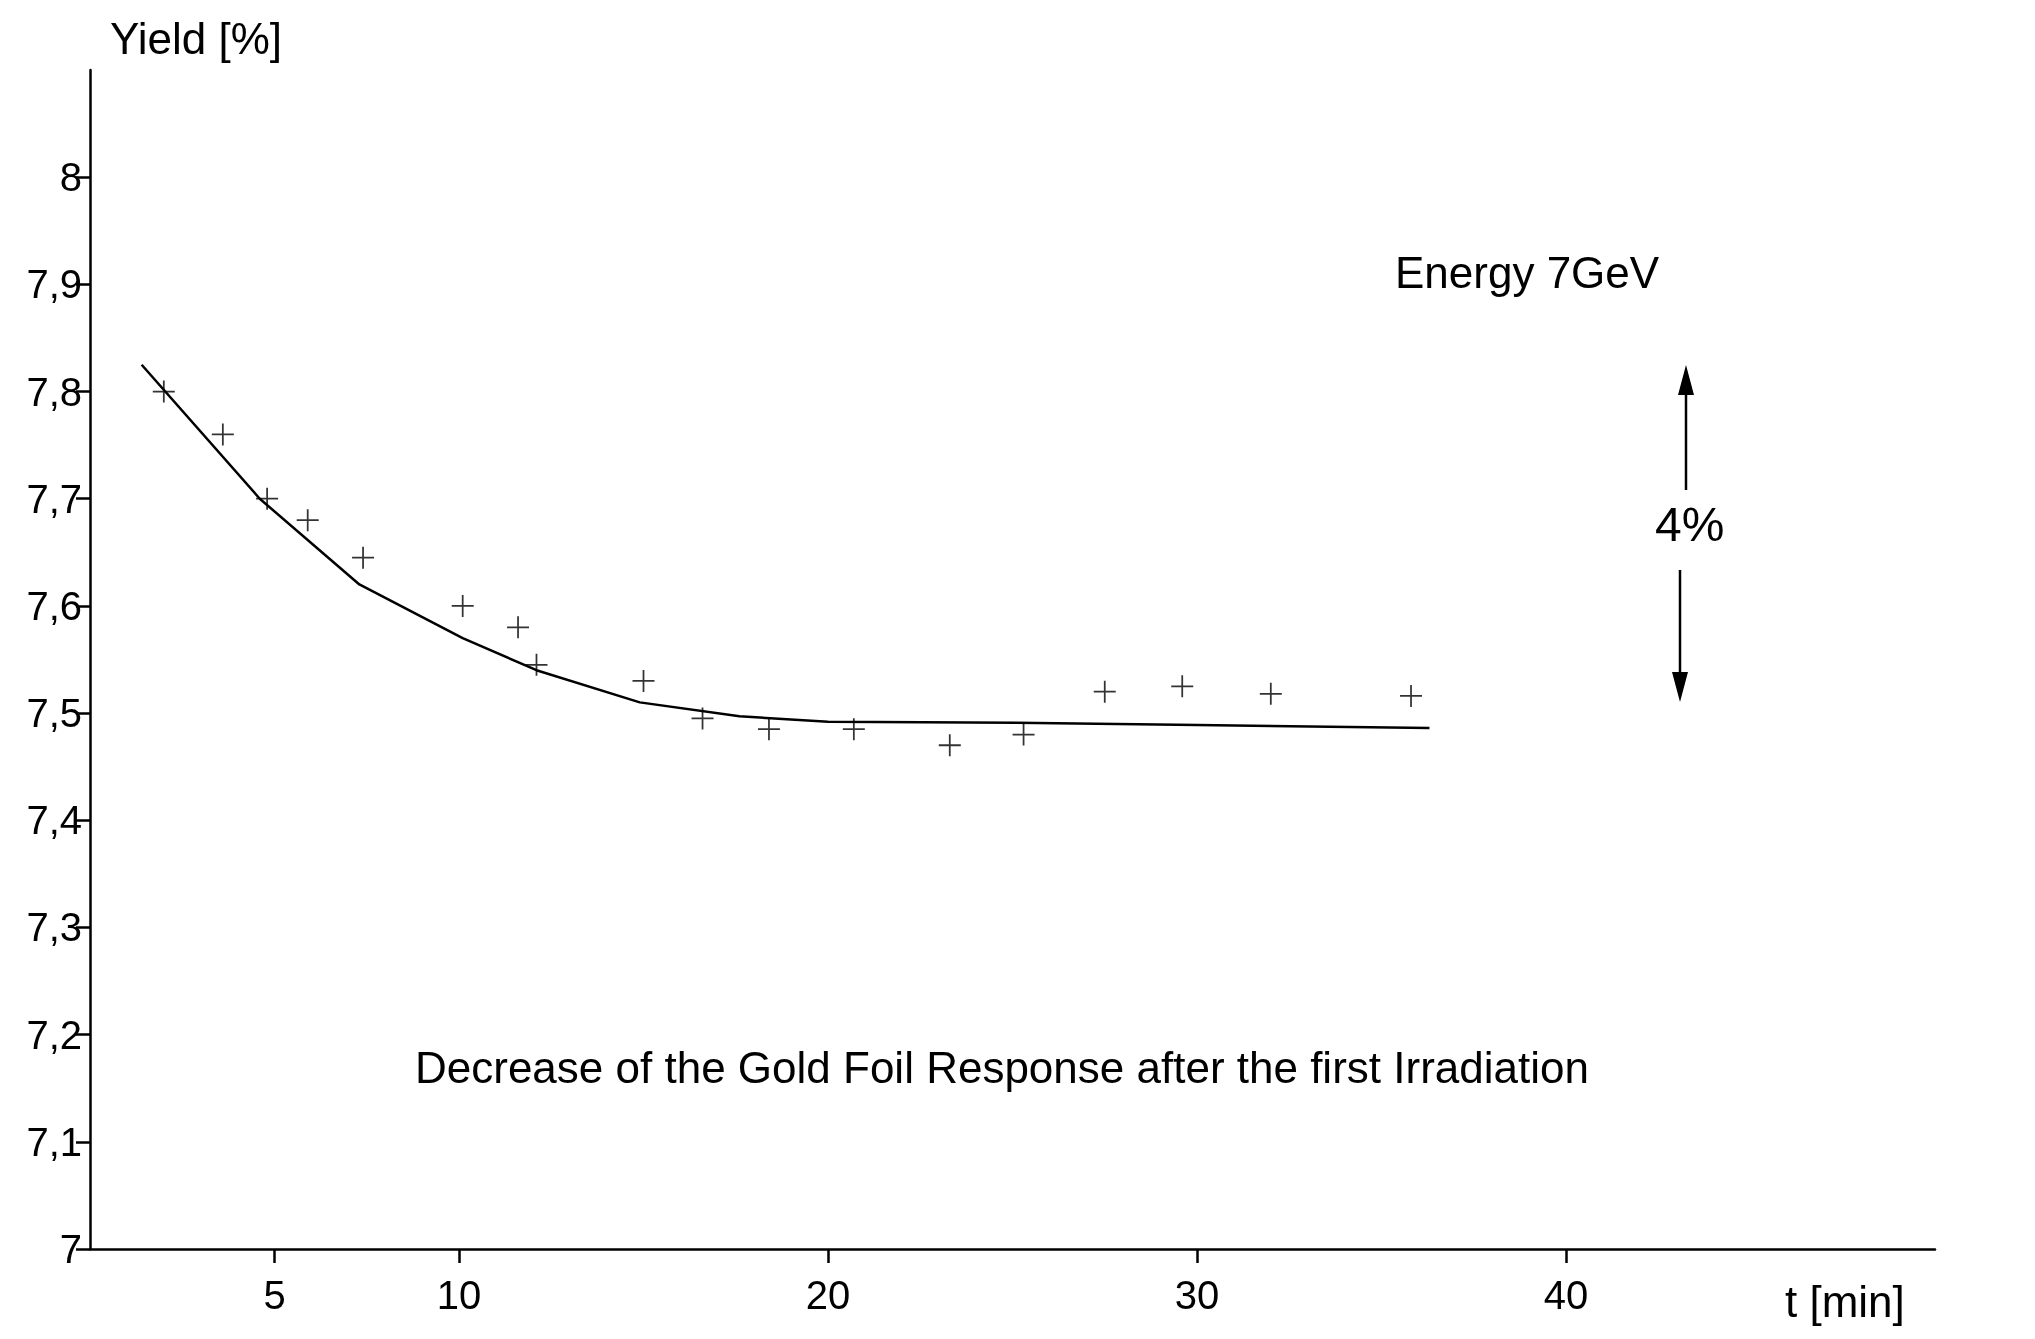 This screenshot has width=2035, height=1339. Describe the element at coordinates (828, 1295) in the screenshot. I see `x-tick-label: 20` at that location.